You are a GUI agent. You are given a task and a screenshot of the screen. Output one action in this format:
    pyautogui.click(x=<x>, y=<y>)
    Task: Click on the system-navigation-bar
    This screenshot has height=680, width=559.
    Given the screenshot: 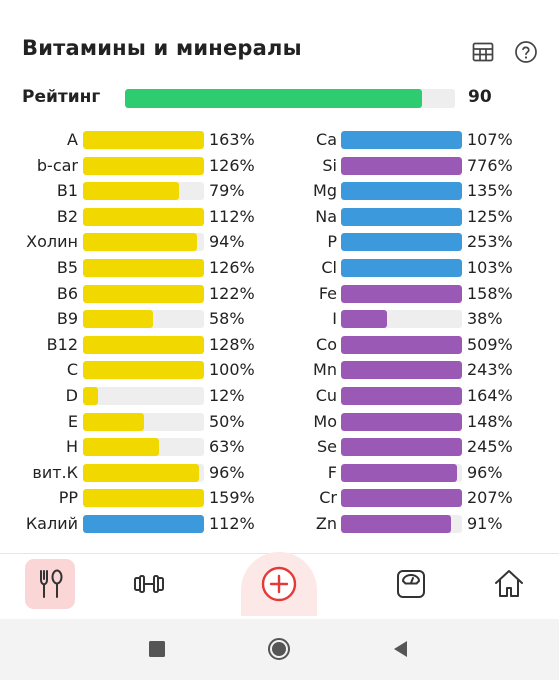 What is the action you would take?
    pyautogui.click(x=279, y=649)
    